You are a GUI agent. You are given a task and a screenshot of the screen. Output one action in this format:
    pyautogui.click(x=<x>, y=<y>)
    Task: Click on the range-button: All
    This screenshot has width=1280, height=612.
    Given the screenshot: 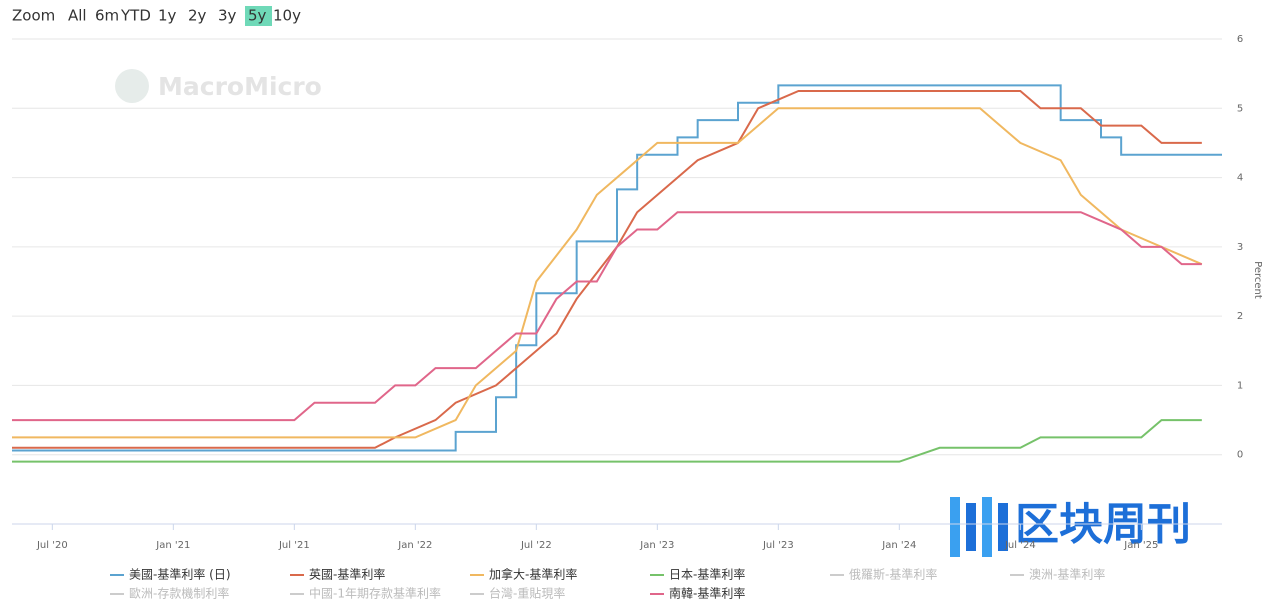 What is the action you would take?
    pyautogui.click(x=77, y=16)
    